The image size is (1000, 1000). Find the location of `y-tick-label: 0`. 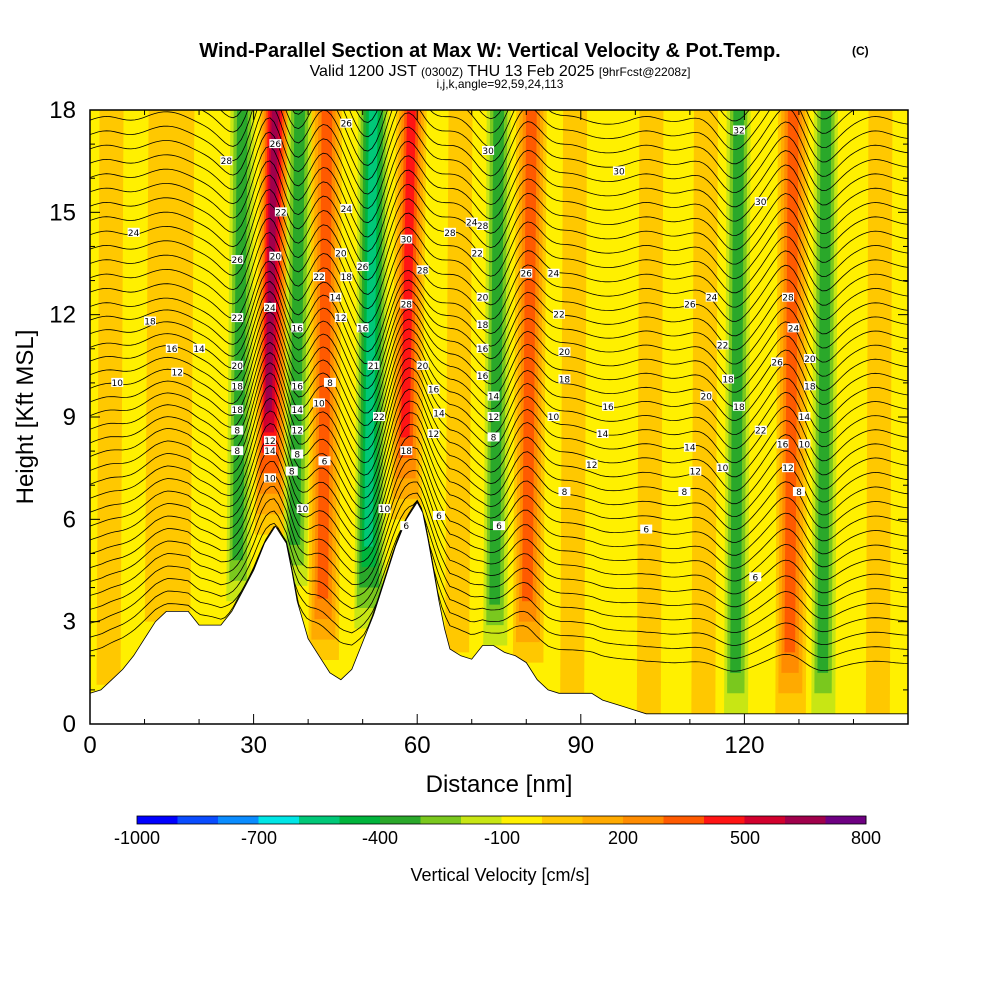

y-tick-label: 0 is located at coordinates (69, 724).